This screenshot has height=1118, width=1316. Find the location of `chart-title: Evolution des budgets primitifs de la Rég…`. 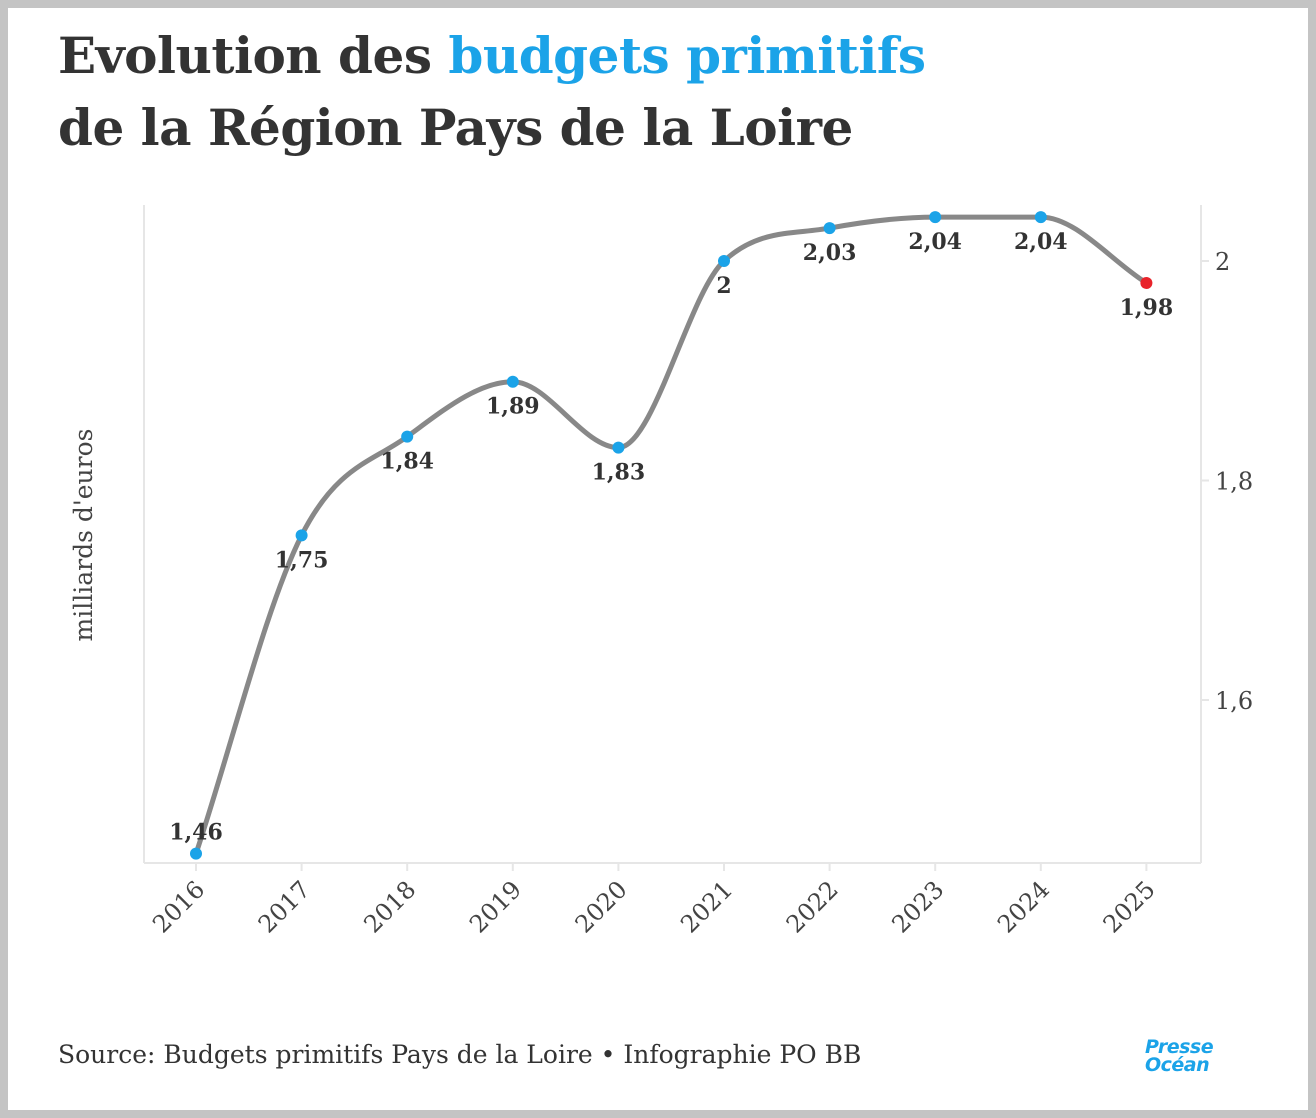

chart-title: Evolution des budgets primitifs de la Rég… is located at coordinates (492, 92).